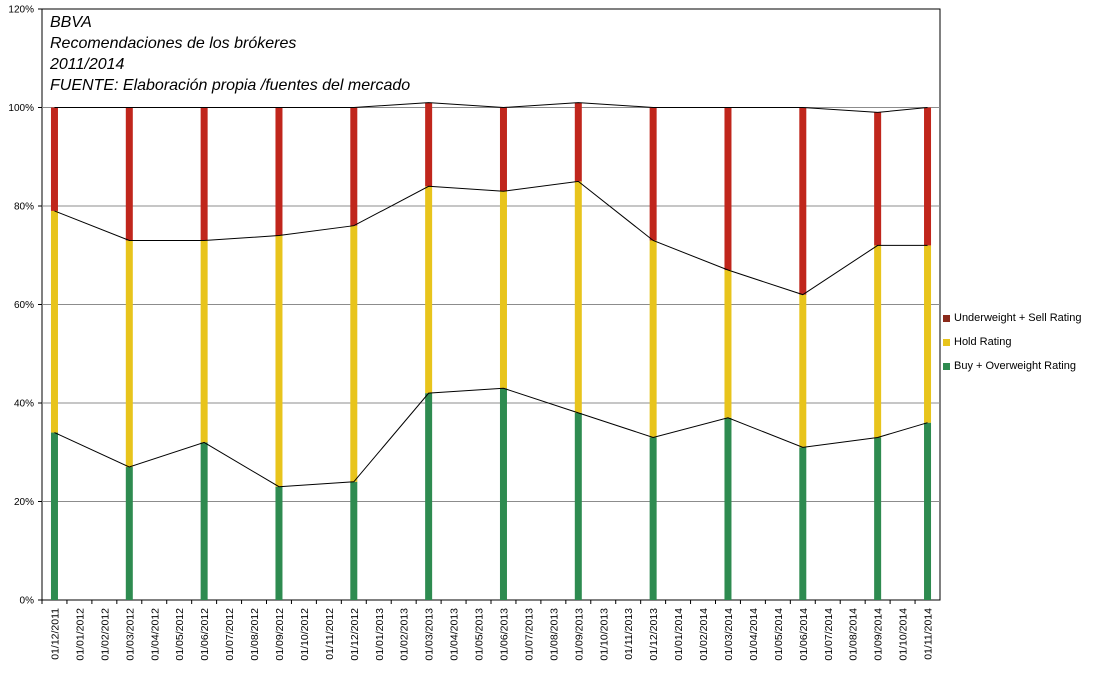 The width and height of the screenshot is (1109, 676). What do you see at coordinates (1015, 366) in the screenshot?
I see `legend-label-buy: Buy + Overweight Rating` at bounding box center [1015, 366].